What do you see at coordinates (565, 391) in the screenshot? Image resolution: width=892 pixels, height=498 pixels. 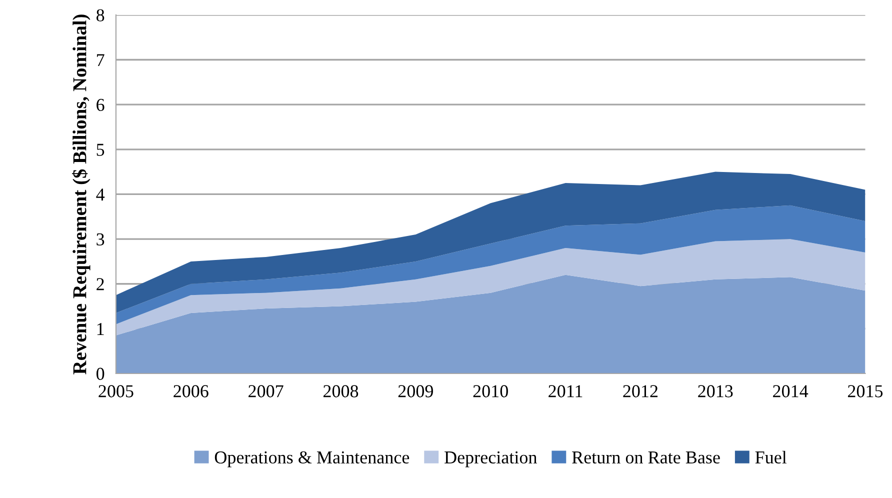 I see `x-tick-label: 2011` at bounding box center [565, 391].